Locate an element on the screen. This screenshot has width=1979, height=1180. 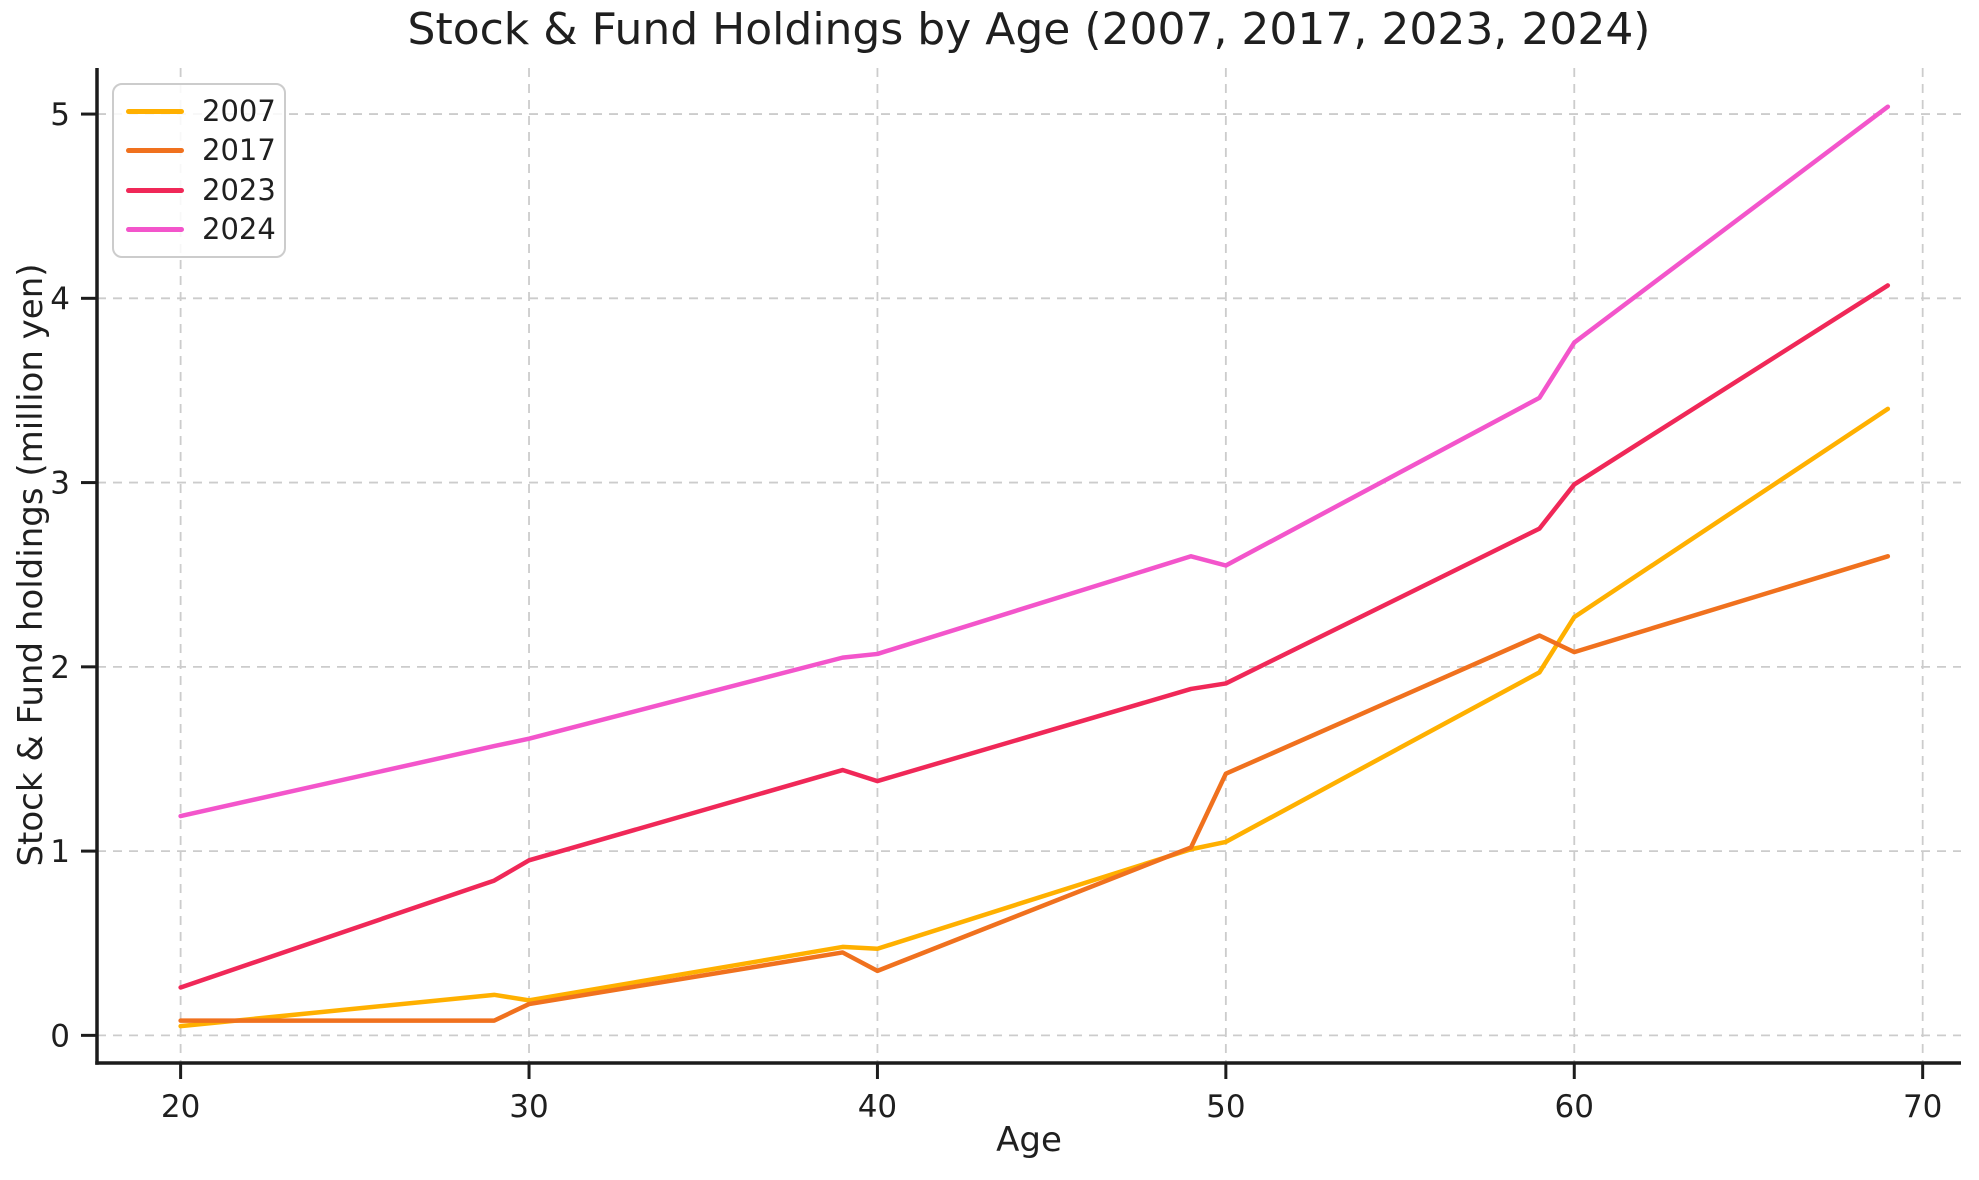
legend-label-2024: 2024 is located at coordinates (239, 228).